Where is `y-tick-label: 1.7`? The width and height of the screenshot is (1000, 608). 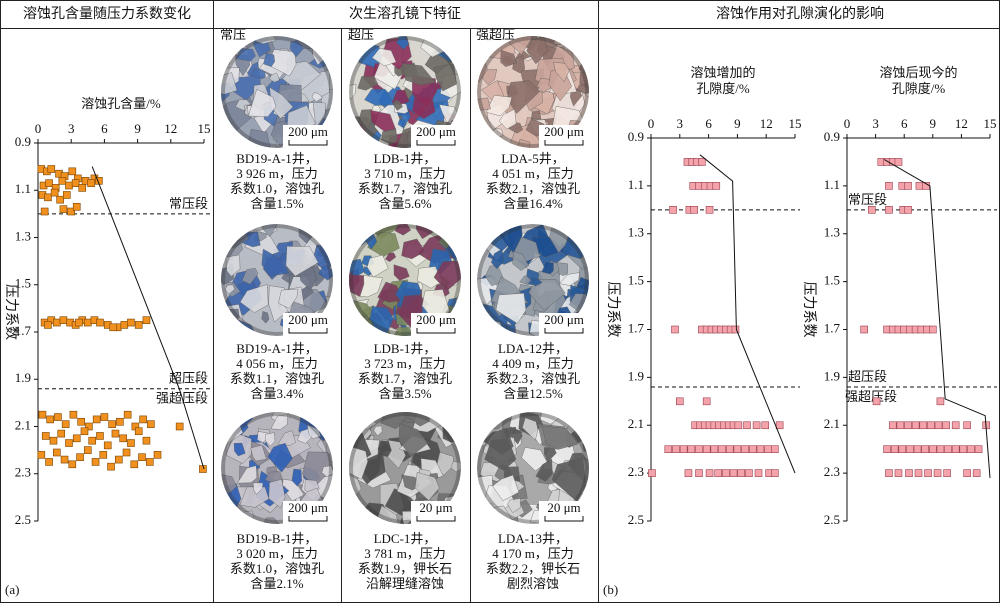
y-tick-label: 1.7 is located at coordinates (23, 330).